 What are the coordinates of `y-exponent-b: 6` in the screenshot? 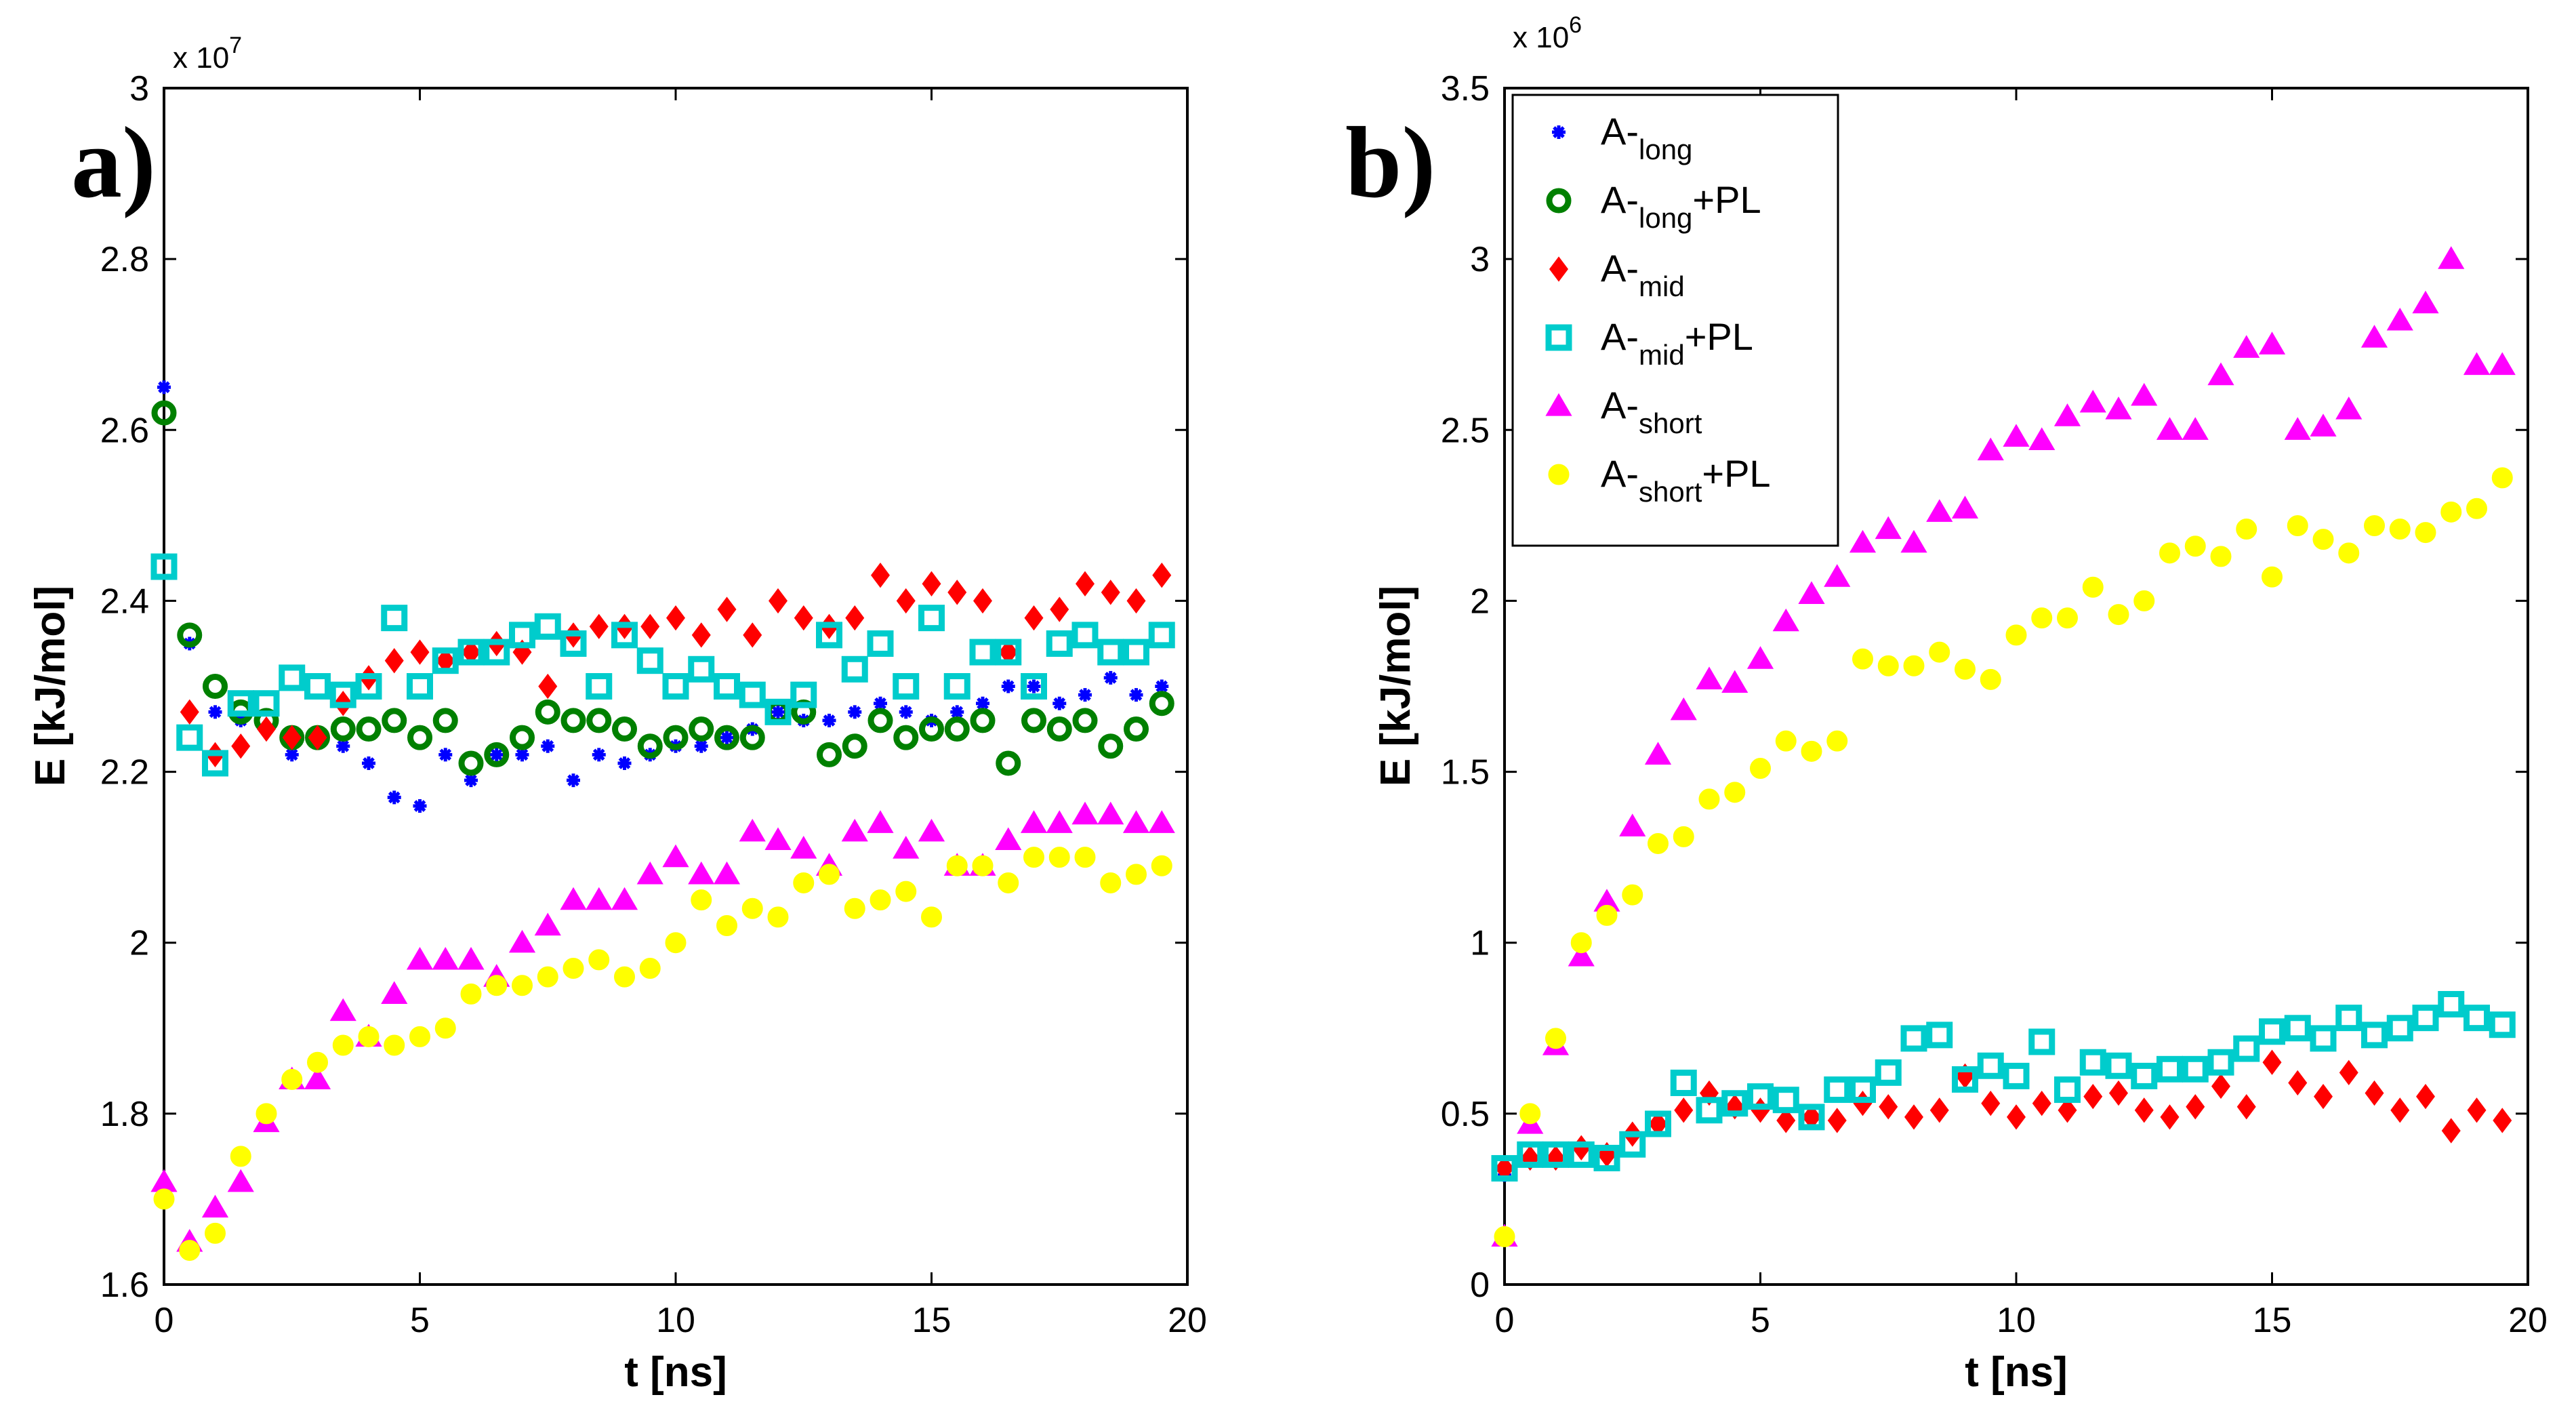 It's located at (1575, 25).